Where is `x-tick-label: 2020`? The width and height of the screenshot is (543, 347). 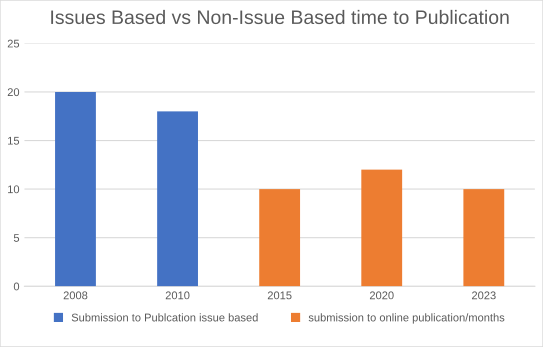
x-tick-label: 2020 is located at coordinates (382, 295).